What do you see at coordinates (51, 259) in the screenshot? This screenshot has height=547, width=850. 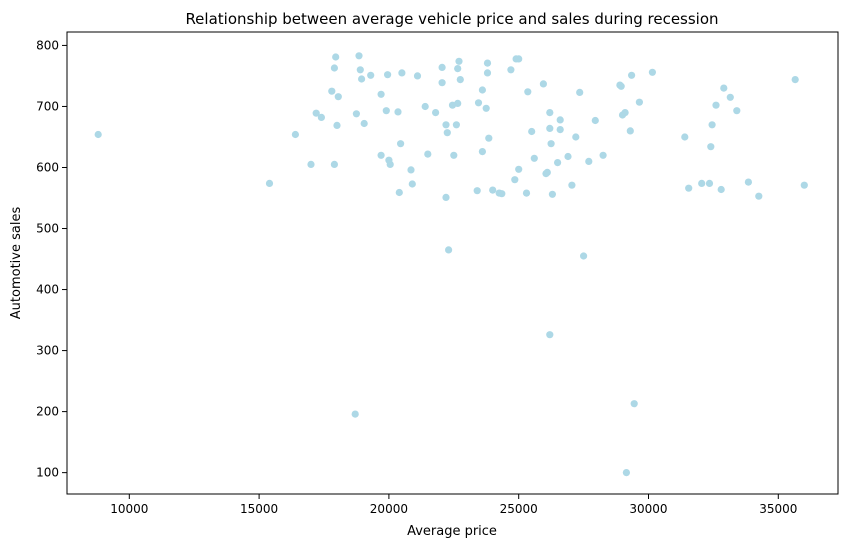 I see `y-axis: 100 200 300 400 500 600 700 800` at bounding box center [51, 259].